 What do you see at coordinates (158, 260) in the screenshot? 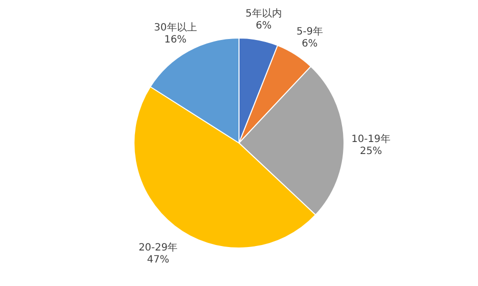
I see `data-label: 47%` at bounding box center [158, 260].